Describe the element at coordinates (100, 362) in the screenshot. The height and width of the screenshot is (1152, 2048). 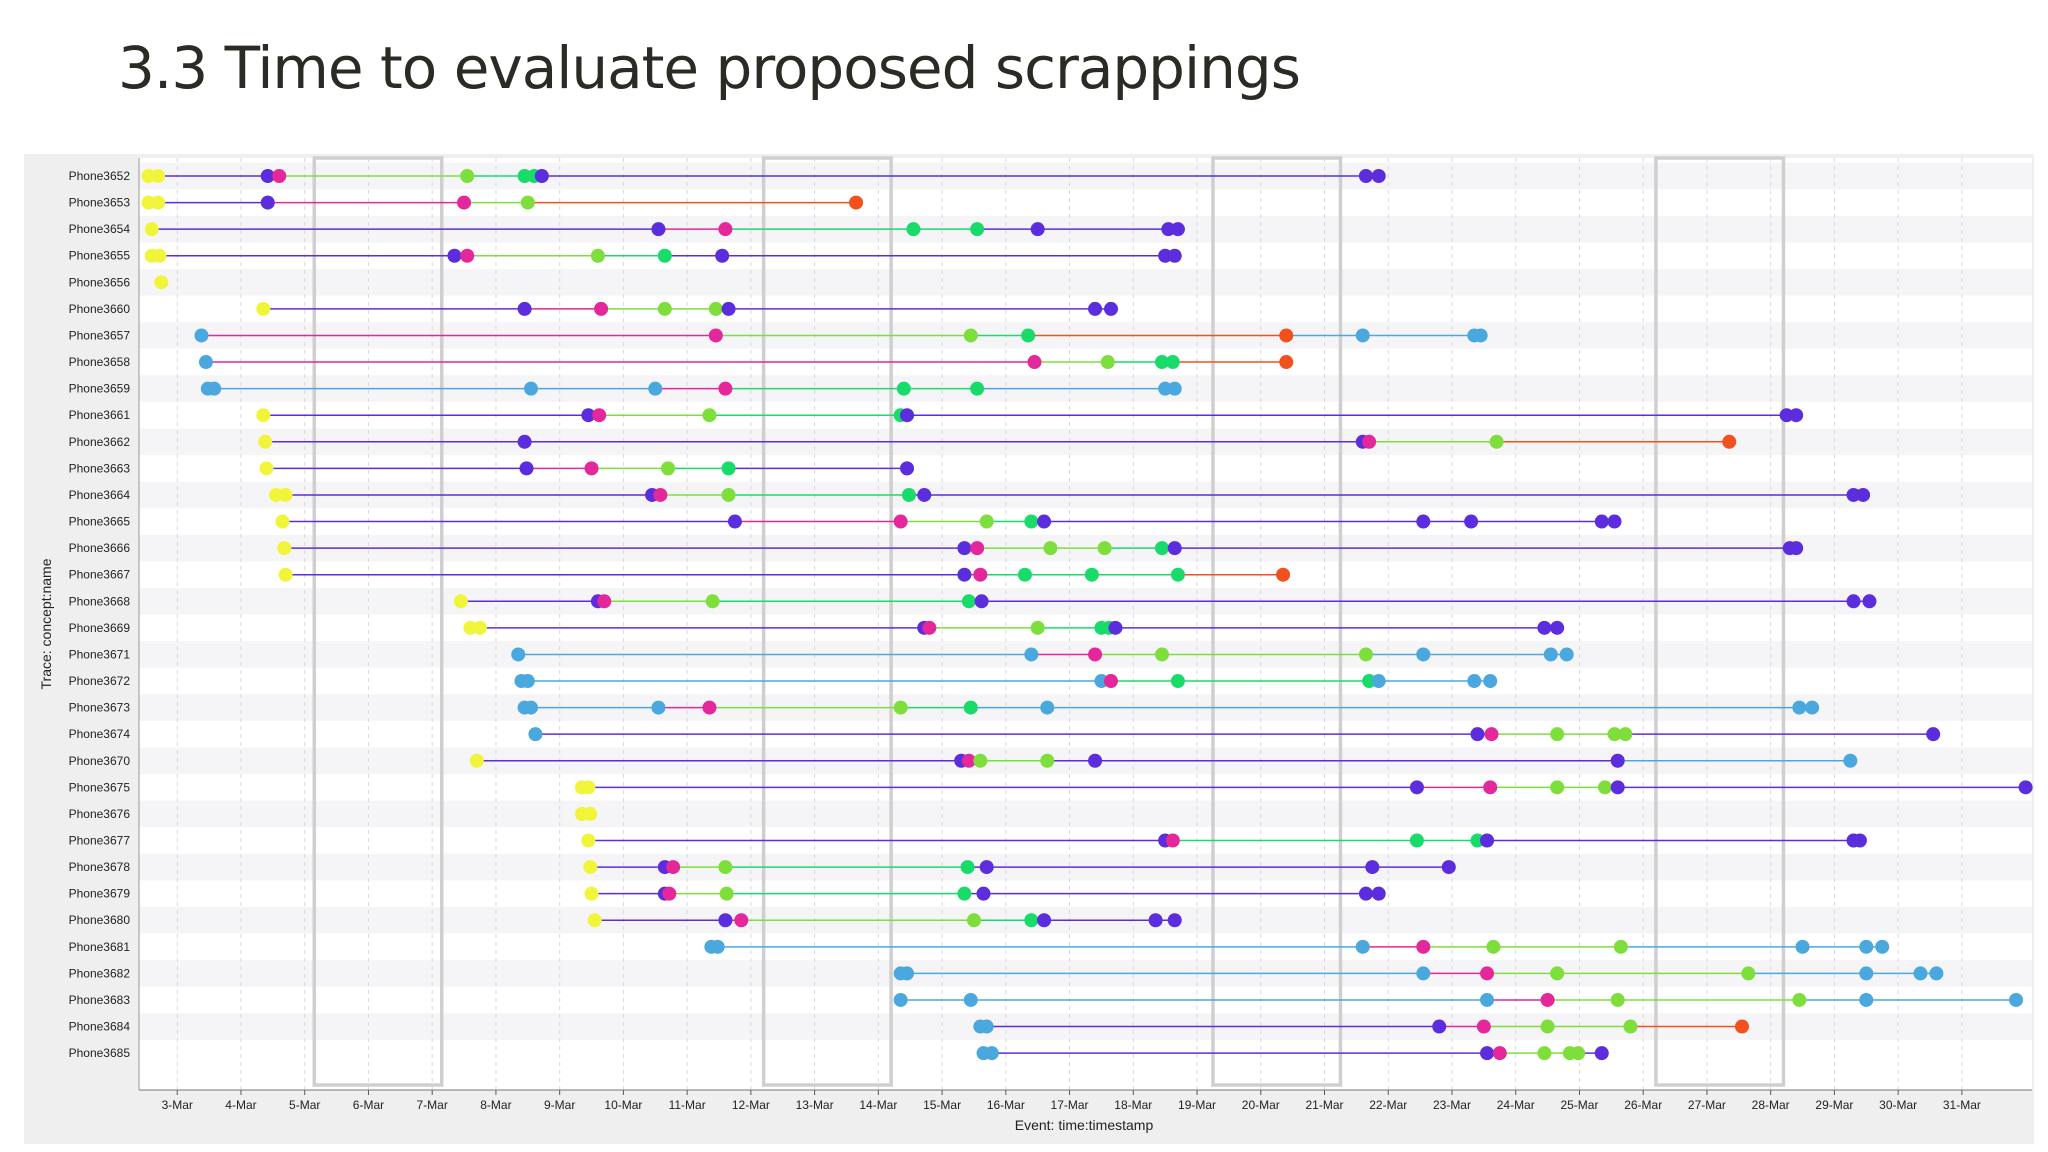
I see `trace-label: Phone3658` at that location.